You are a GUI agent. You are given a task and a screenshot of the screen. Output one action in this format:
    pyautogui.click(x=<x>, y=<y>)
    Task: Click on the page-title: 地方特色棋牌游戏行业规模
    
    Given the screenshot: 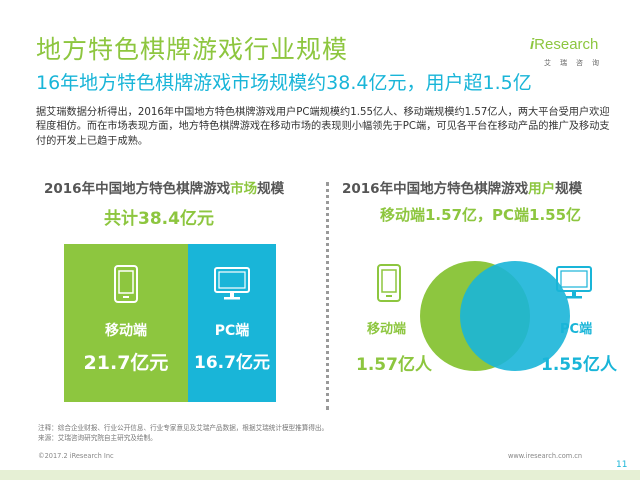 What is the action you would take?
    pyautogui.click(x=192, y=49)
    